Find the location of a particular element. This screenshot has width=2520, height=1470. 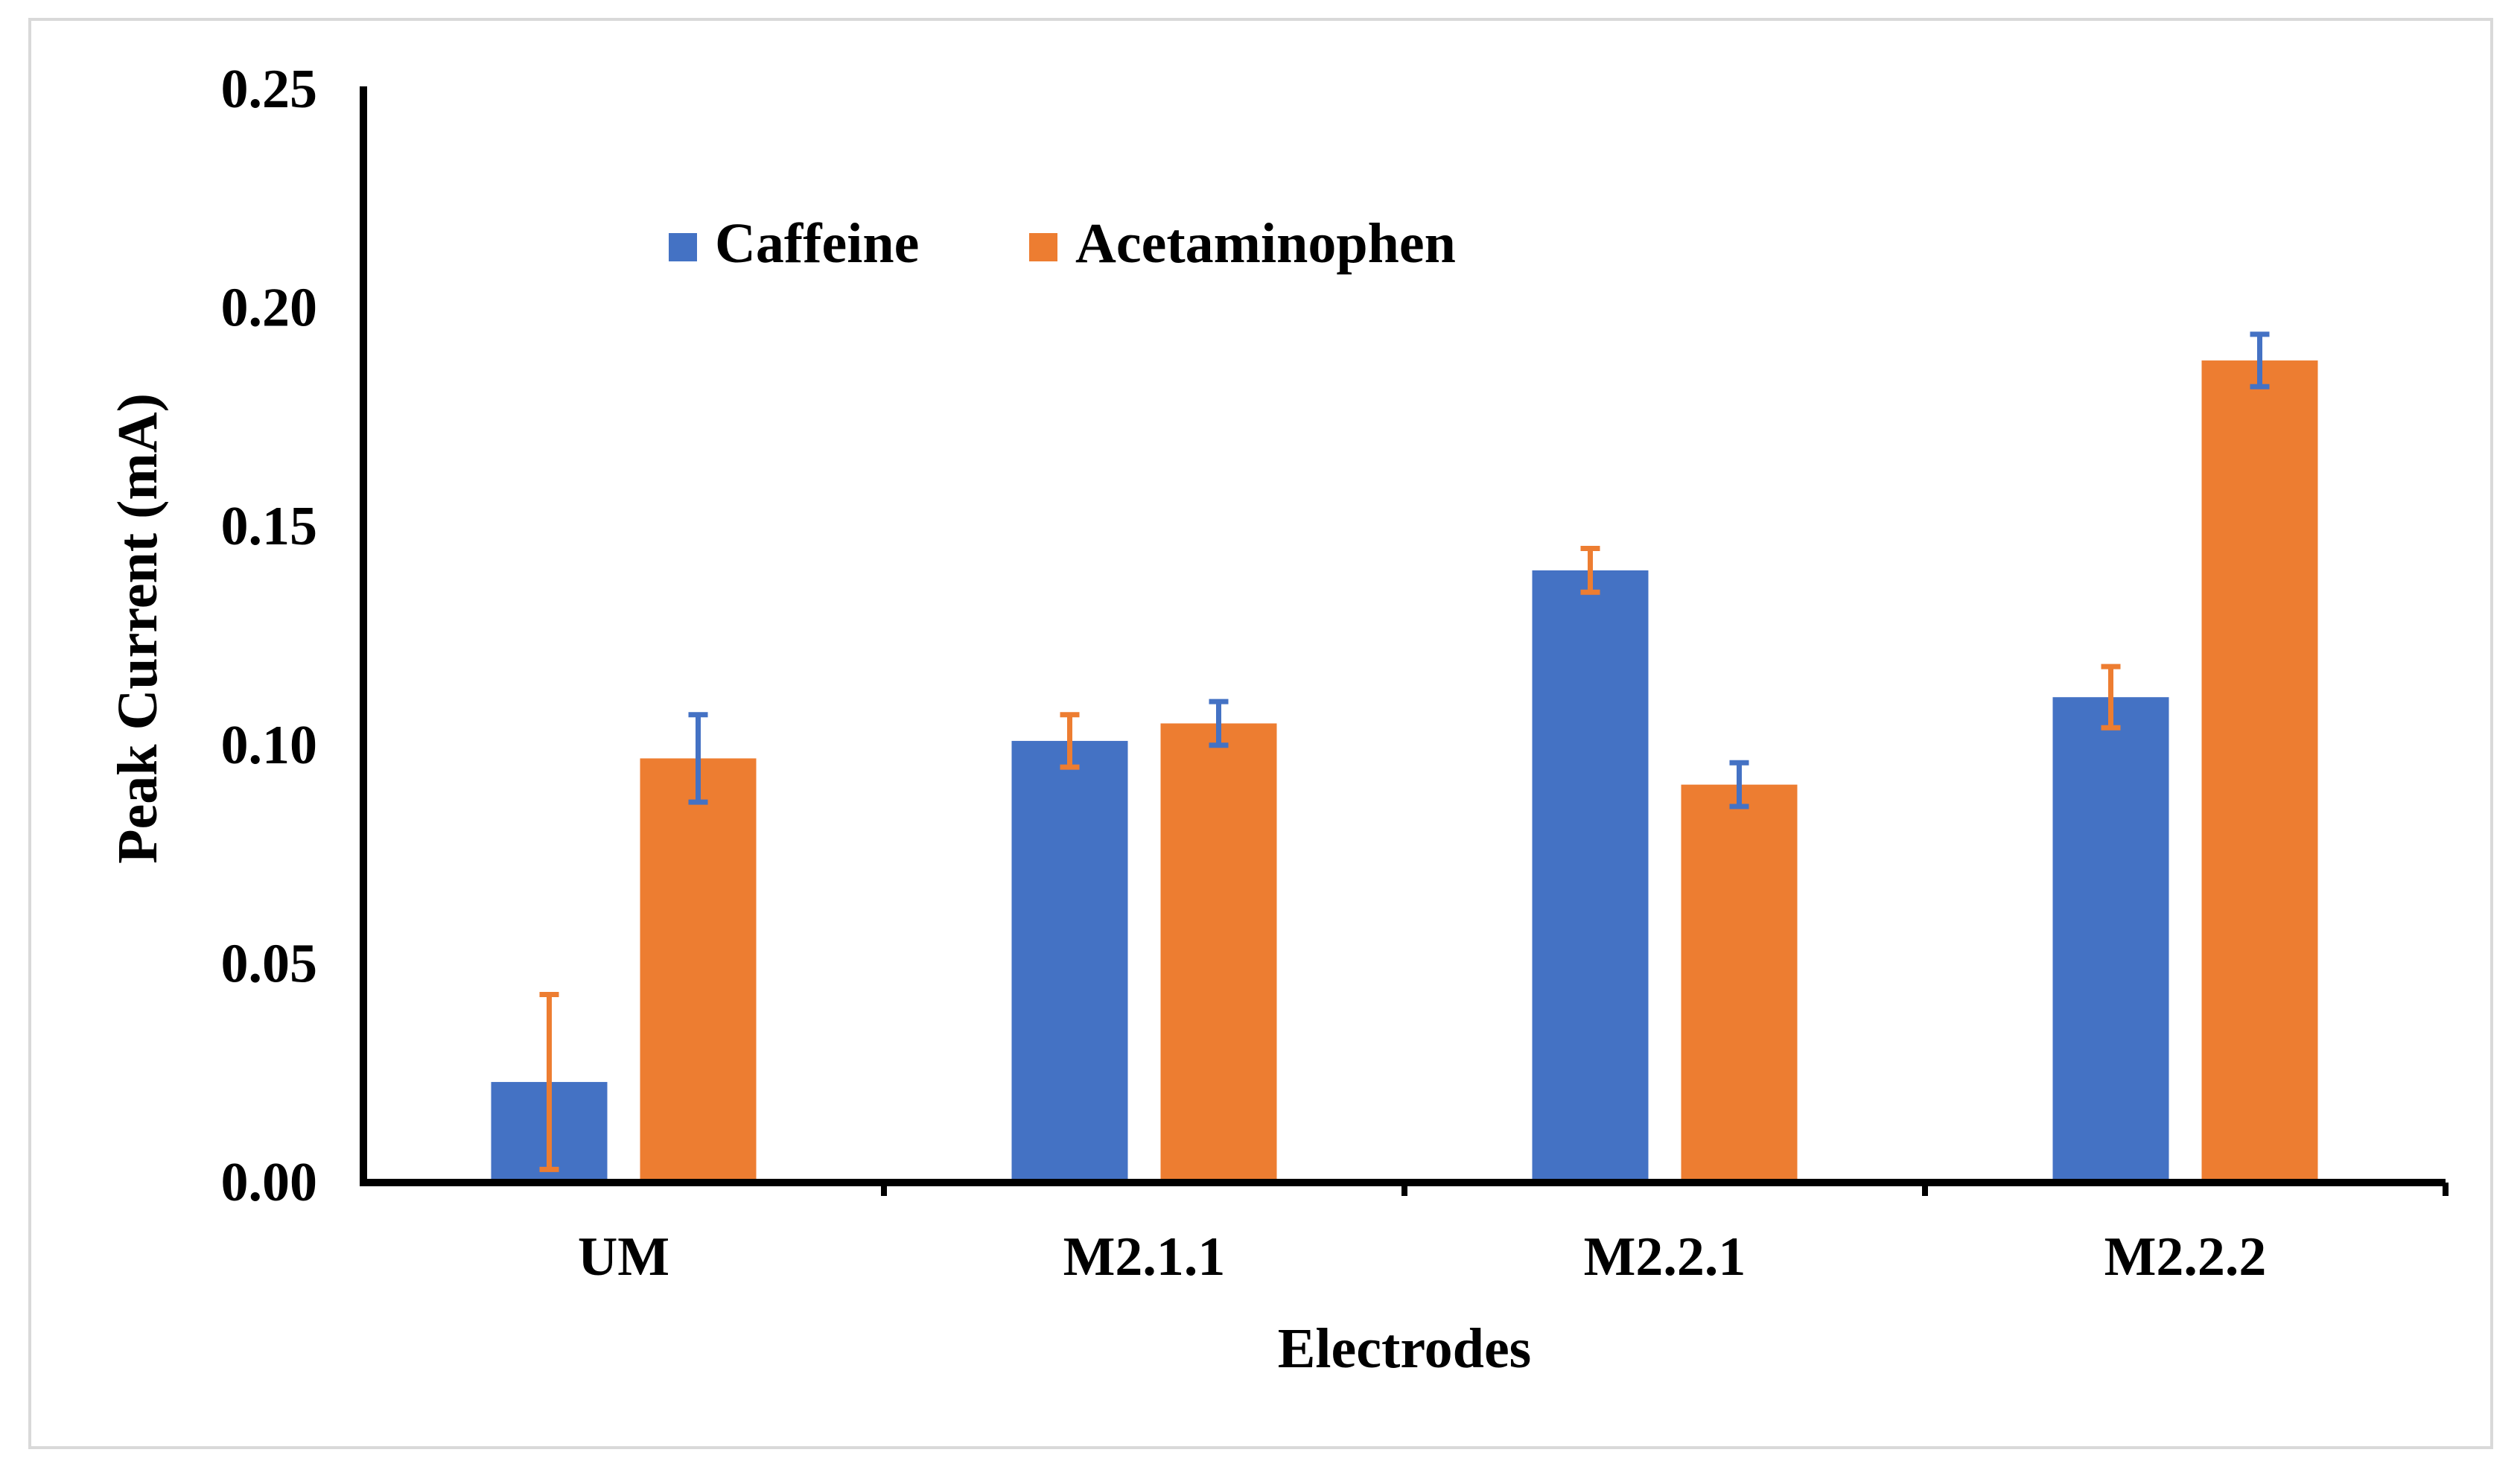

legend-label-caffeine: Caffeine is located at coordinates (817, 243).